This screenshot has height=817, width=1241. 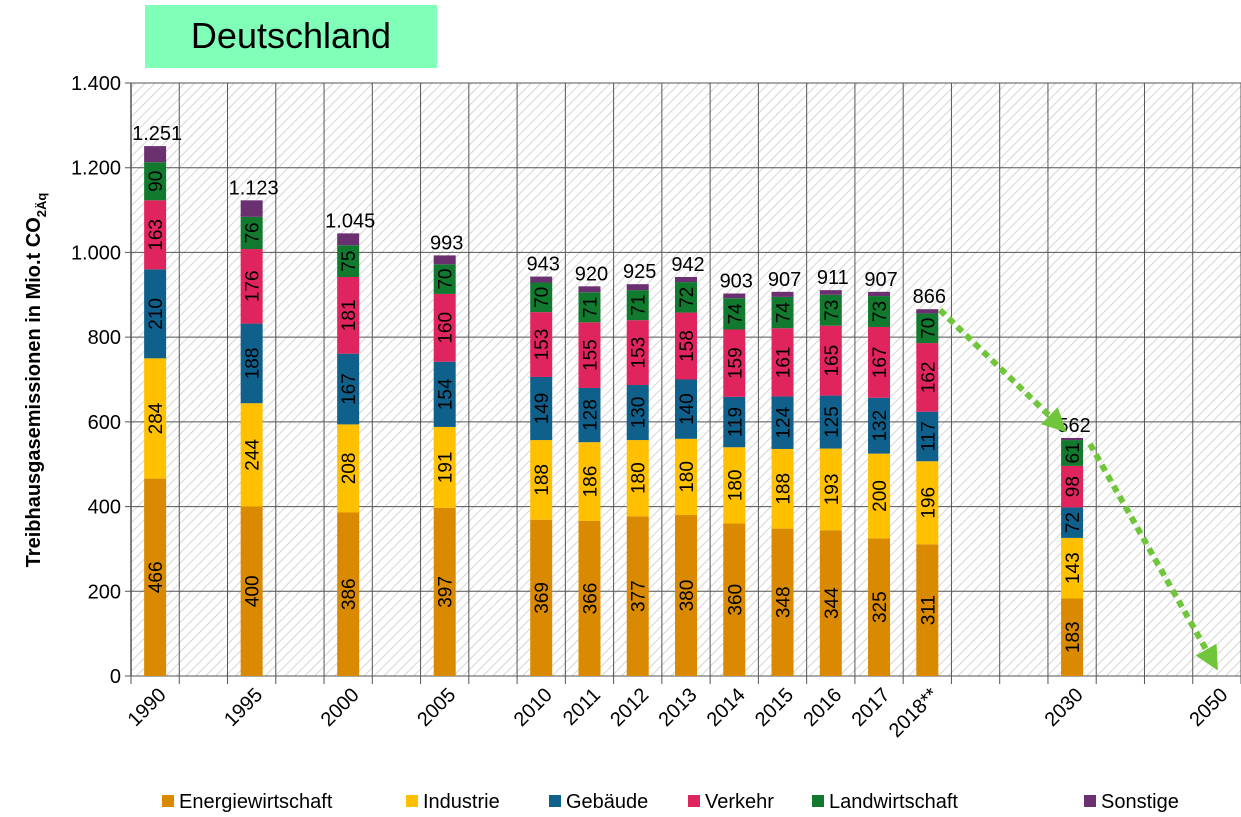 I want to click on total-label: 907, so click(x=880, y=280).